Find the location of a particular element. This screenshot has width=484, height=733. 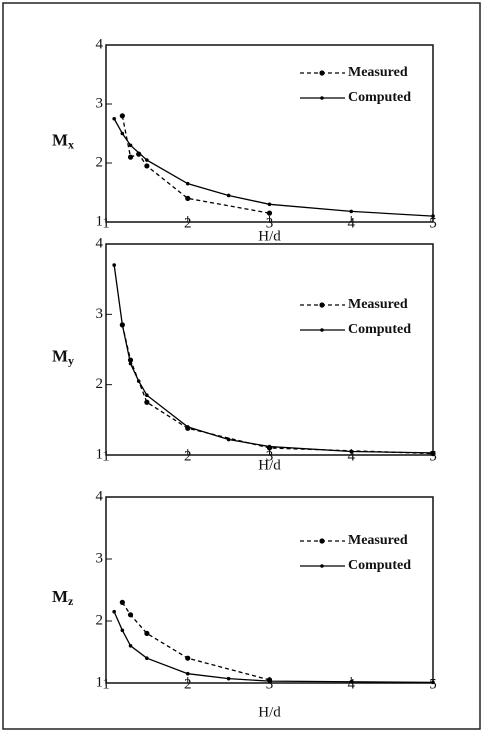

y-axis-label: Mz is located at coordinates (63, 597).